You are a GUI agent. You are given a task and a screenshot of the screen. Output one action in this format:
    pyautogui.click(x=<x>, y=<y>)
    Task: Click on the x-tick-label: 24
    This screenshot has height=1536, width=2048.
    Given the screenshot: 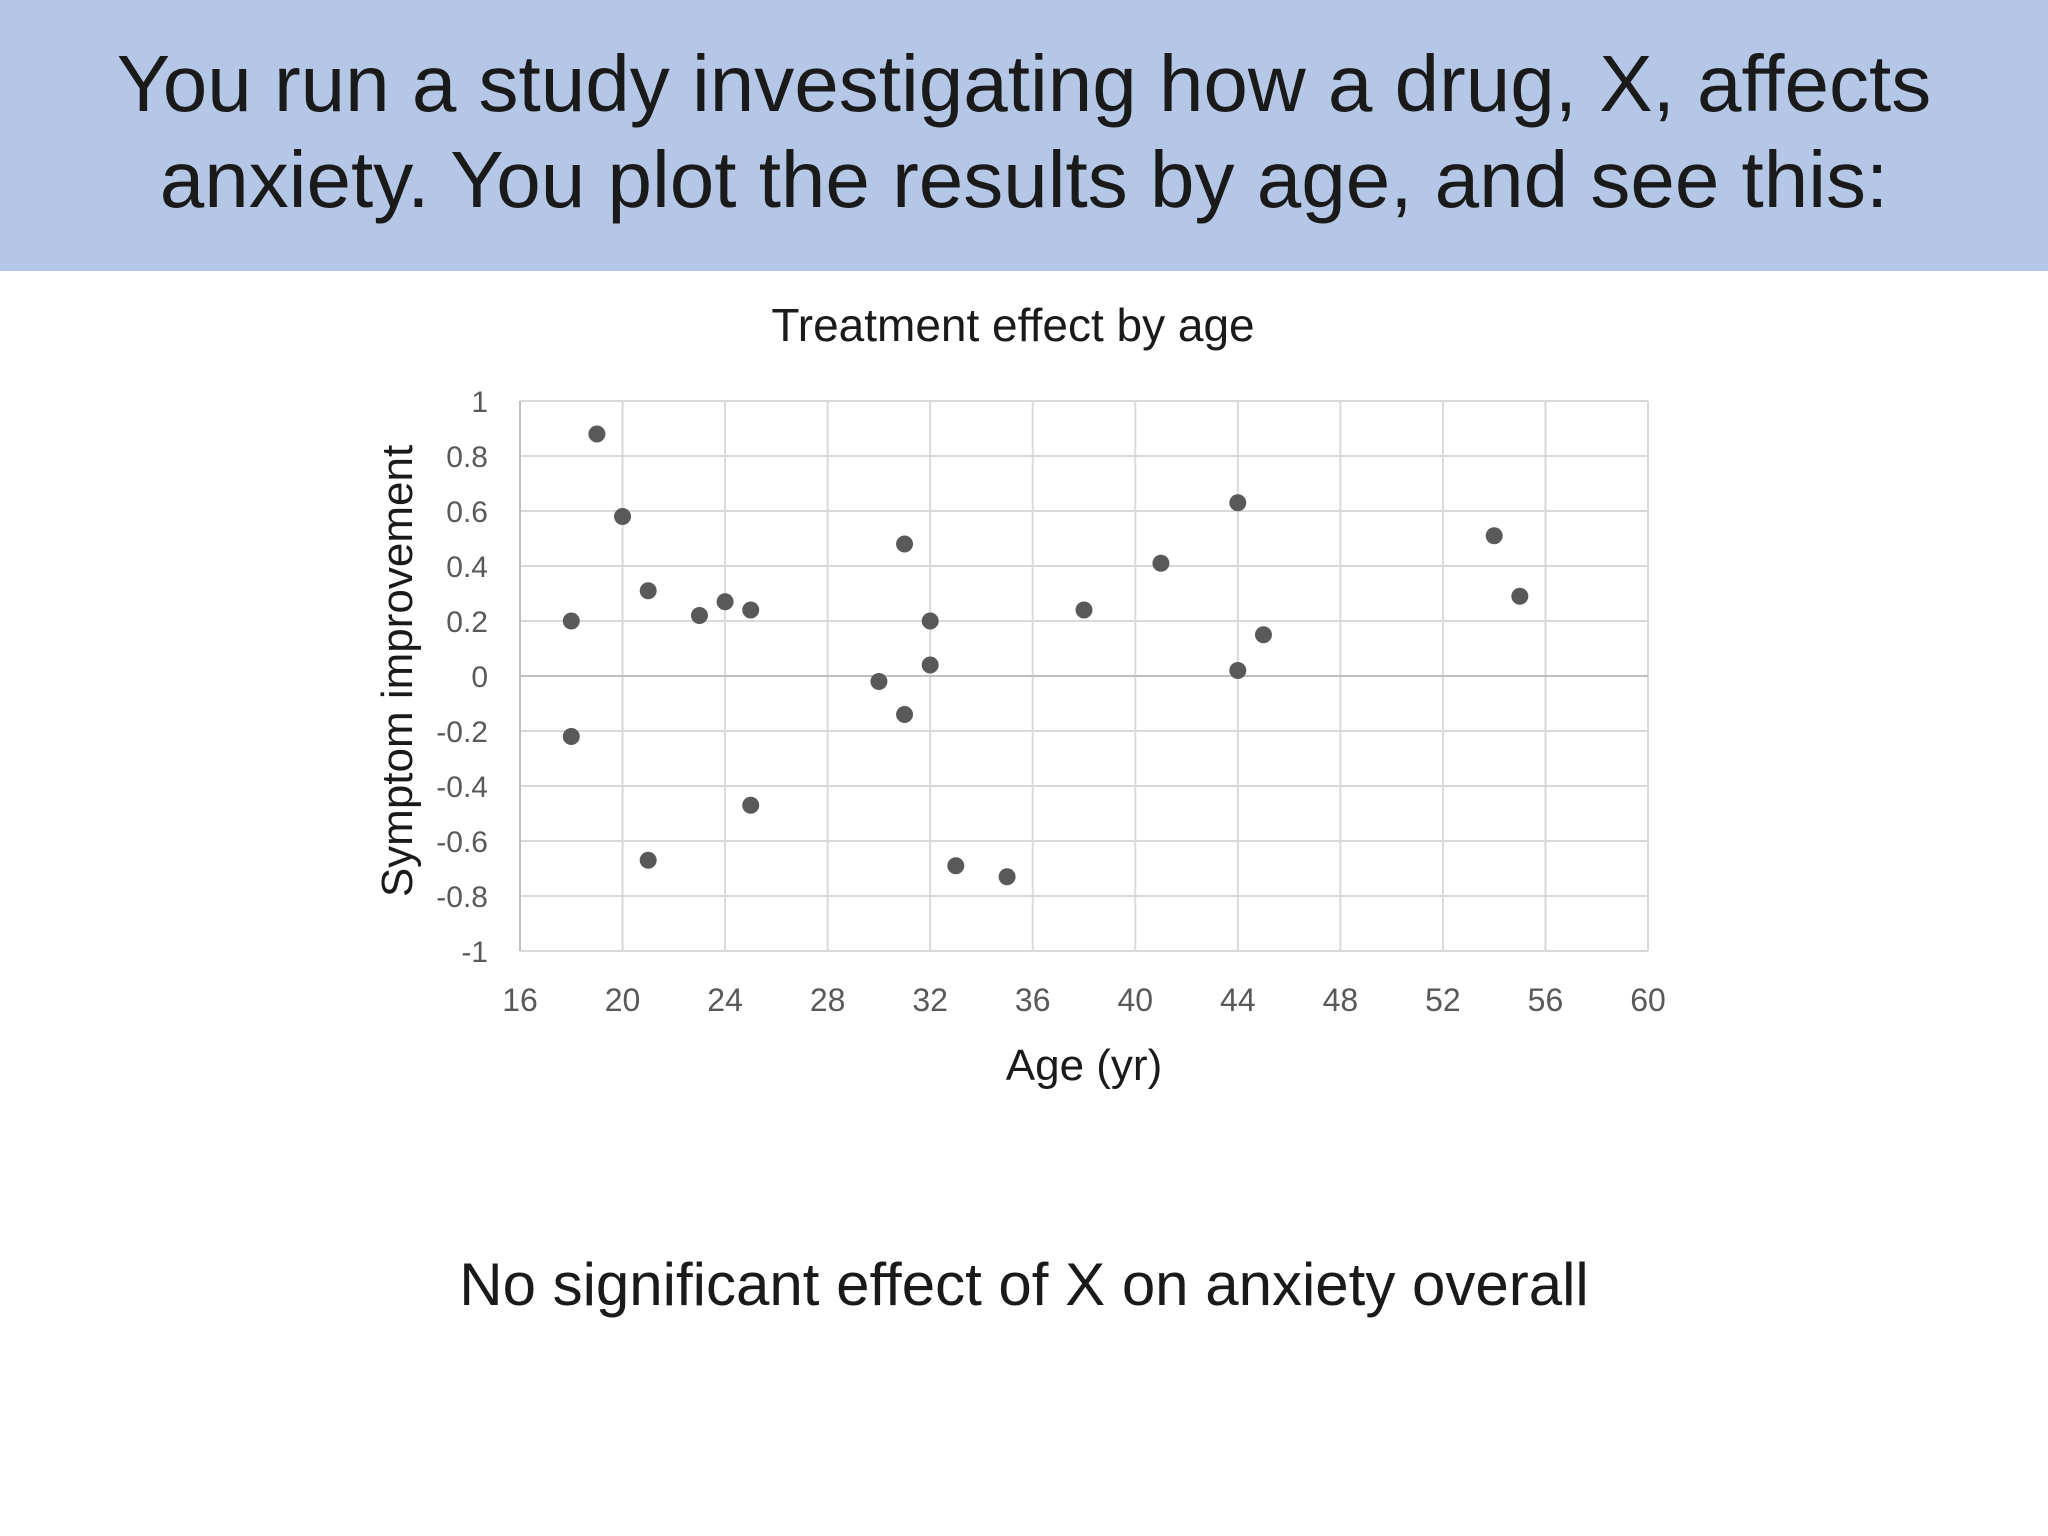 What is the action you would take?
    pyautogui.click(x=725, y=1000)
    